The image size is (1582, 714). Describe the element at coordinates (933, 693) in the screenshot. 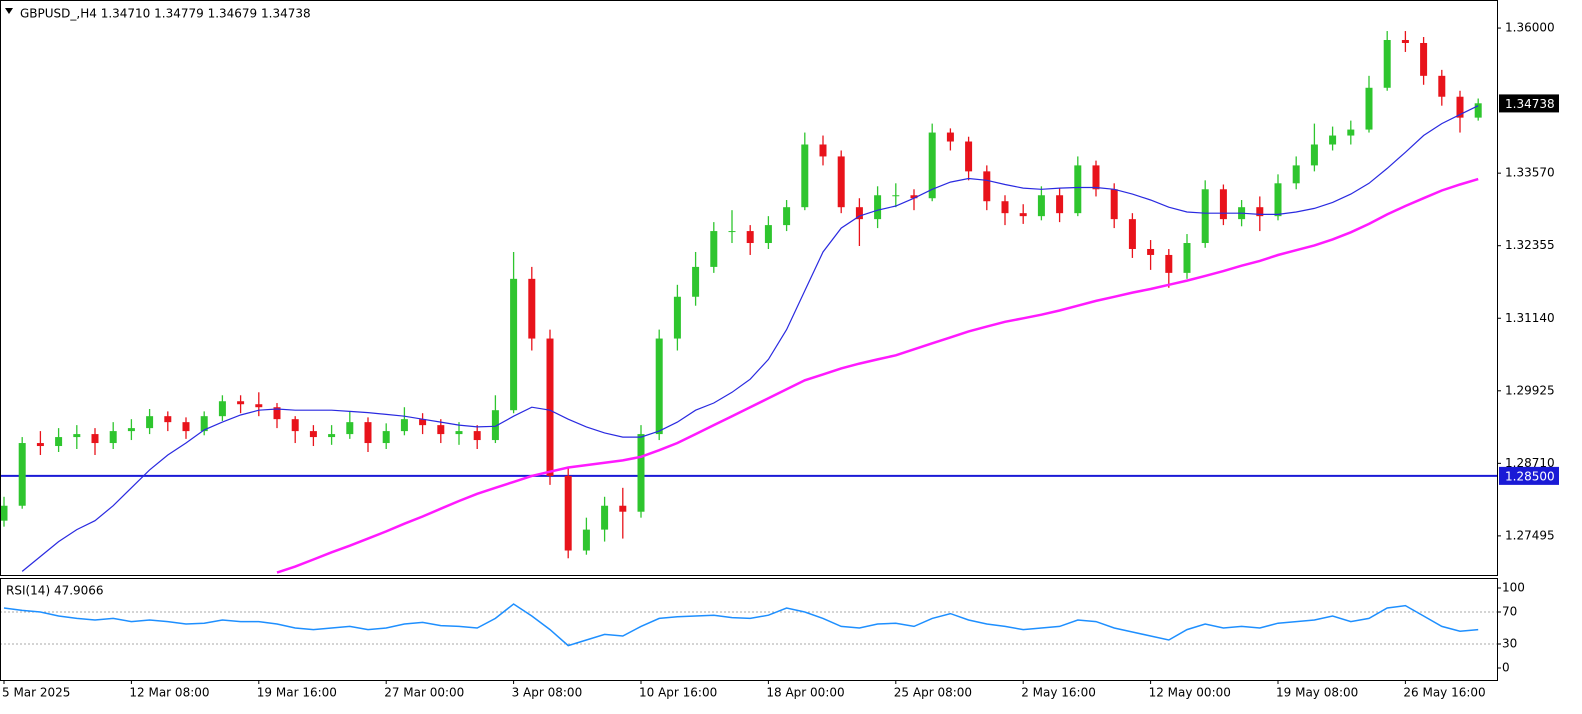

I see `x-tick-label: 25 Apr 08:00` at that location.